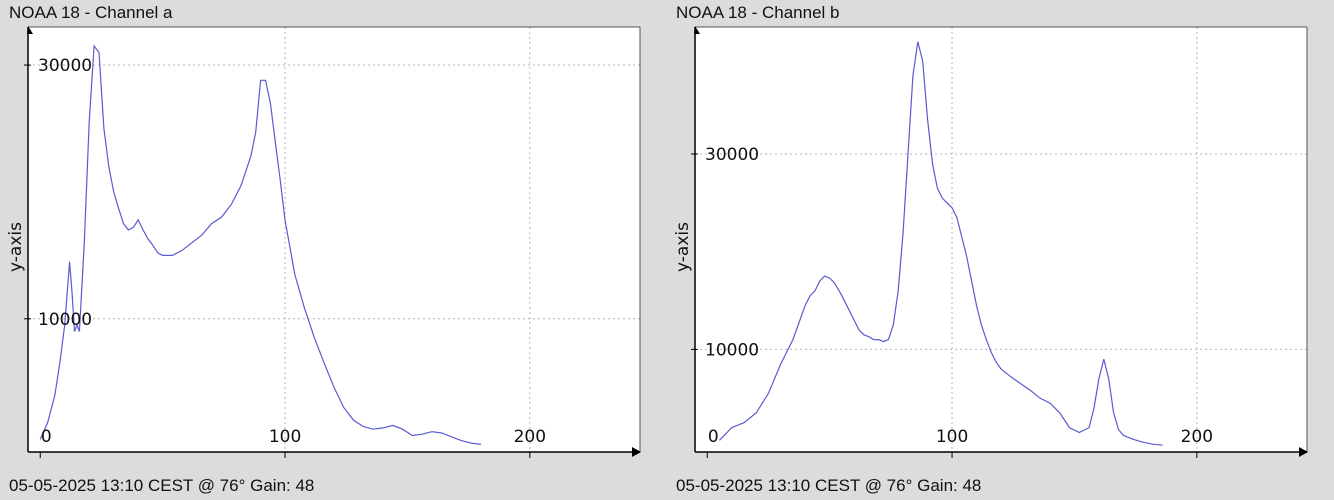 This screenshot has height=500, width=1334. I want to click on chart-title: NOAA 18 - Channel b, so click(758, 12).